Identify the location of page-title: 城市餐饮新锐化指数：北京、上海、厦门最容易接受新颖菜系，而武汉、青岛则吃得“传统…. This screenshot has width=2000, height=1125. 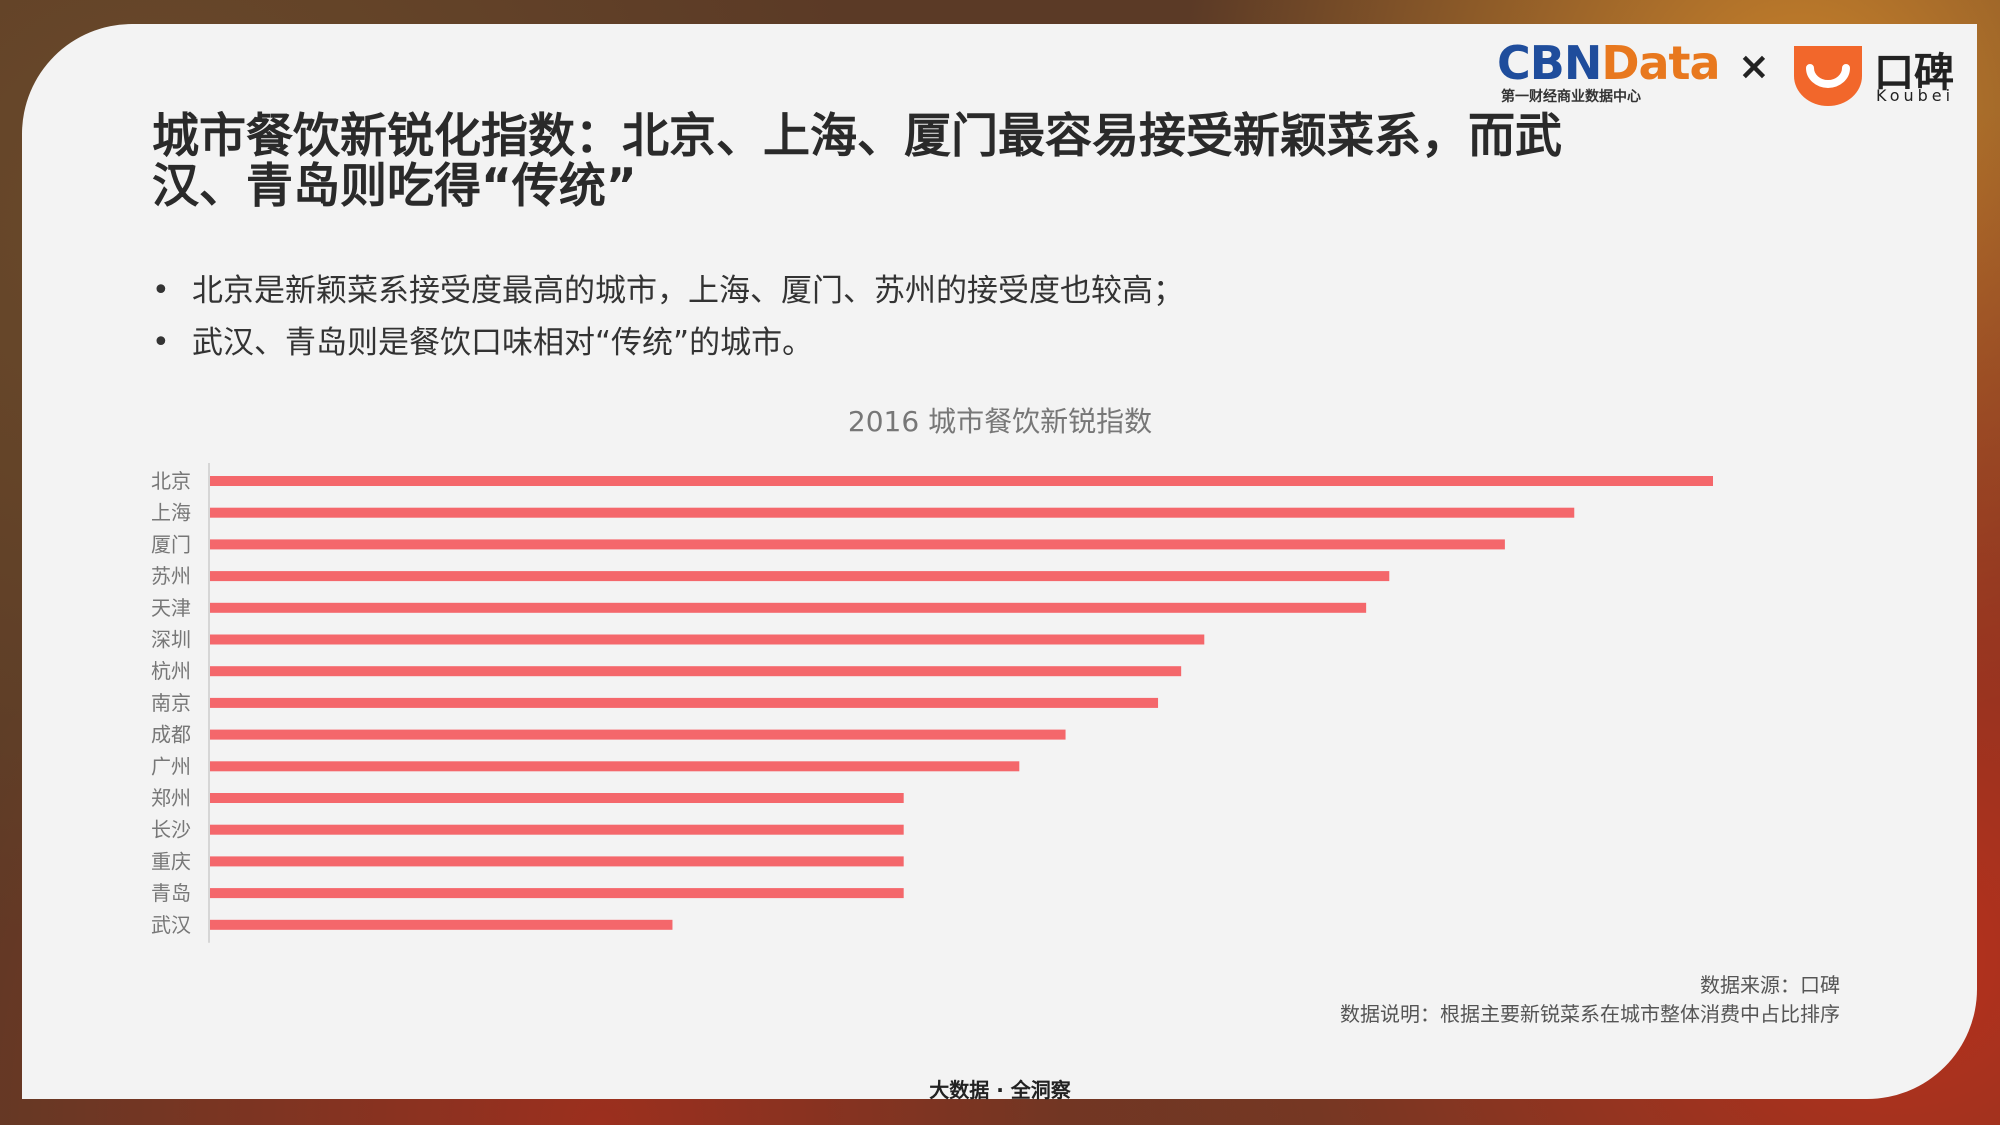
(857, 161).